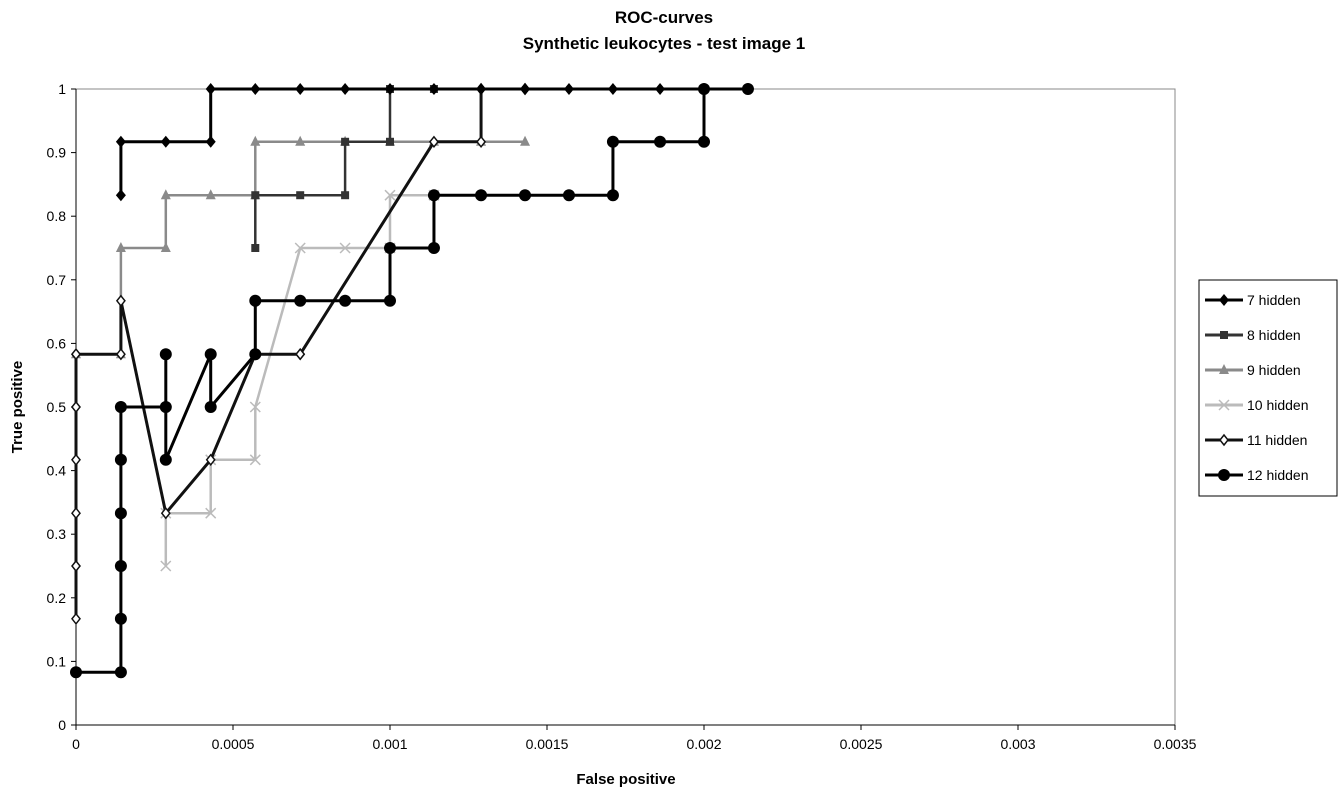 This screenshot has height=796, width=1344. I want to click on y-axis-label: True positive, so click(17, 407).